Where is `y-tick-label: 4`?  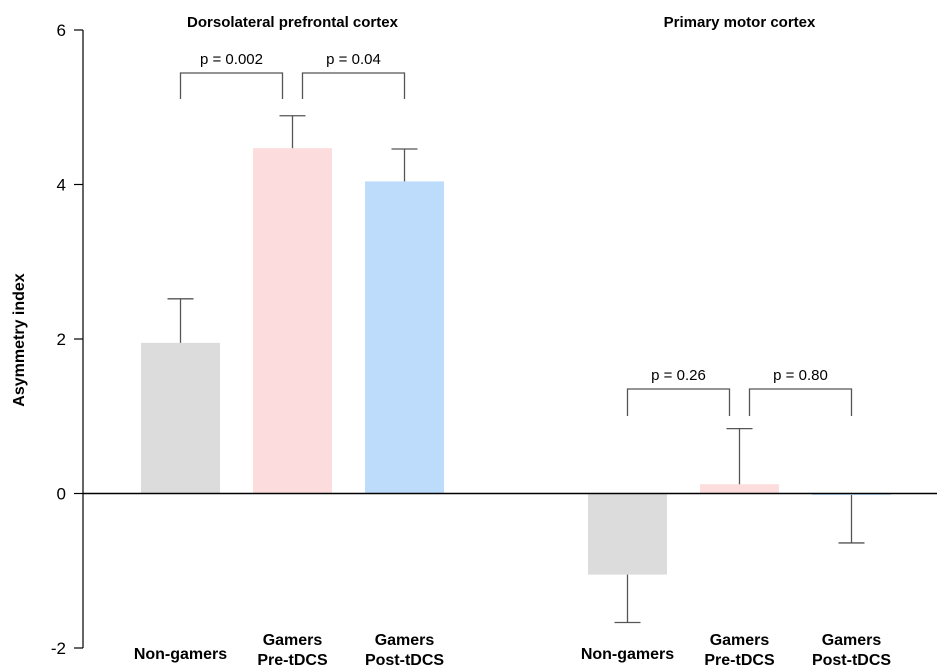 y-tick-label: 4 is located at coordinates (61, 185).